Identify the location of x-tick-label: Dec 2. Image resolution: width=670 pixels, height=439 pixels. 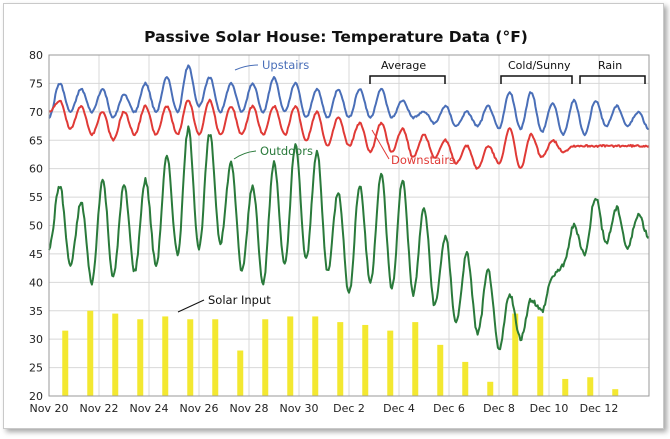
(349, 408).